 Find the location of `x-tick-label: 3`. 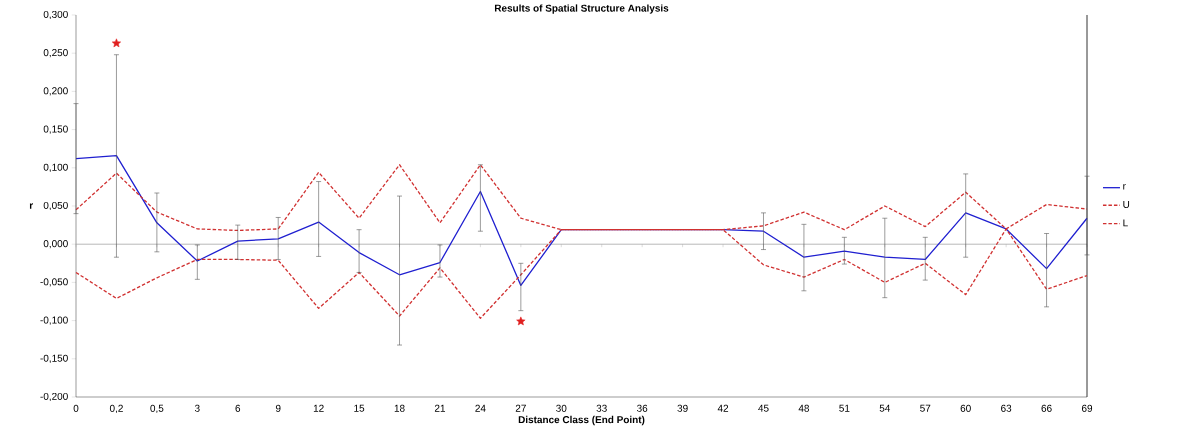

x-tick-label: 3 is located at coordinates (197, 408).